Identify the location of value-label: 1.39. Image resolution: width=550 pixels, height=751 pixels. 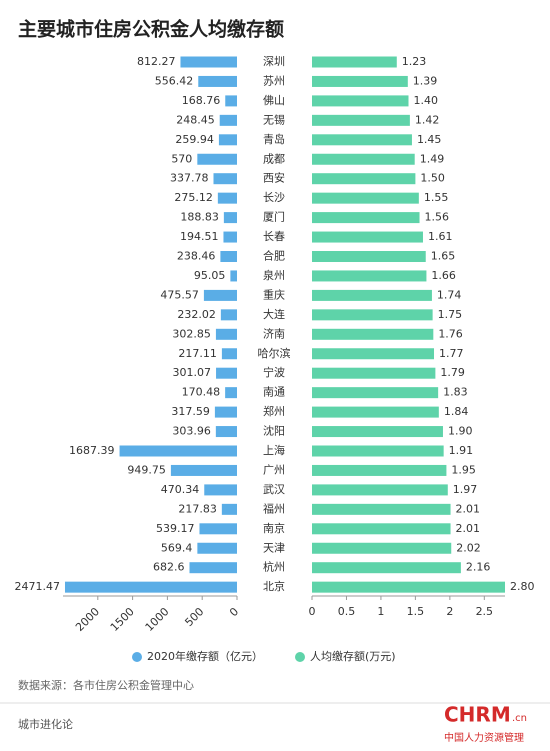
(425, 80).